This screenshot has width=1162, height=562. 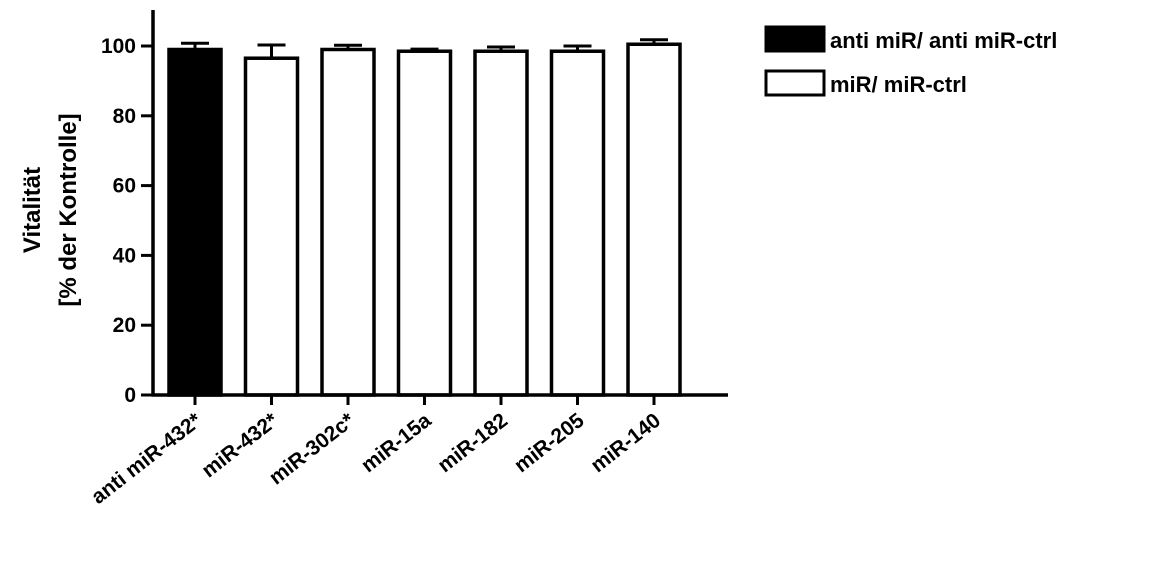 What do you see at coordinates (312, 448) in the screenshot?
I see `x-tick-label: miR-302c*` at bounding box center [312, 448].